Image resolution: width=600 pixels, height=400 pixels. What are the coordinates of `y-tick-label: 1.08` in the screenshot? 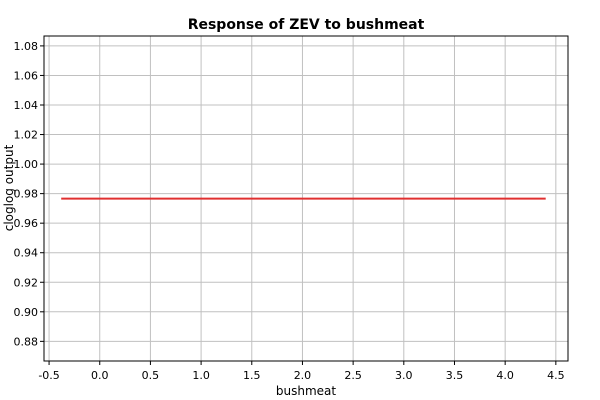 It's located at (26, 46).